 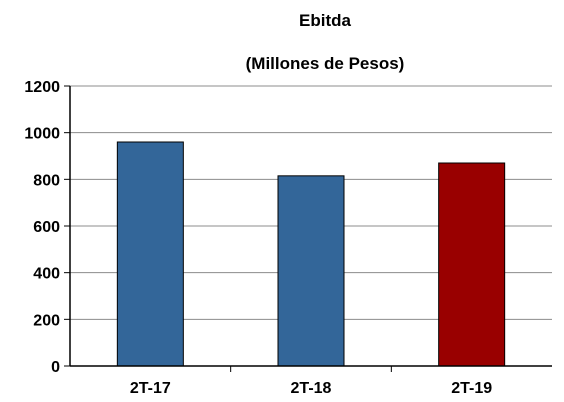 I want to click on y-tick-label: 0, so click(x=55, y=367).